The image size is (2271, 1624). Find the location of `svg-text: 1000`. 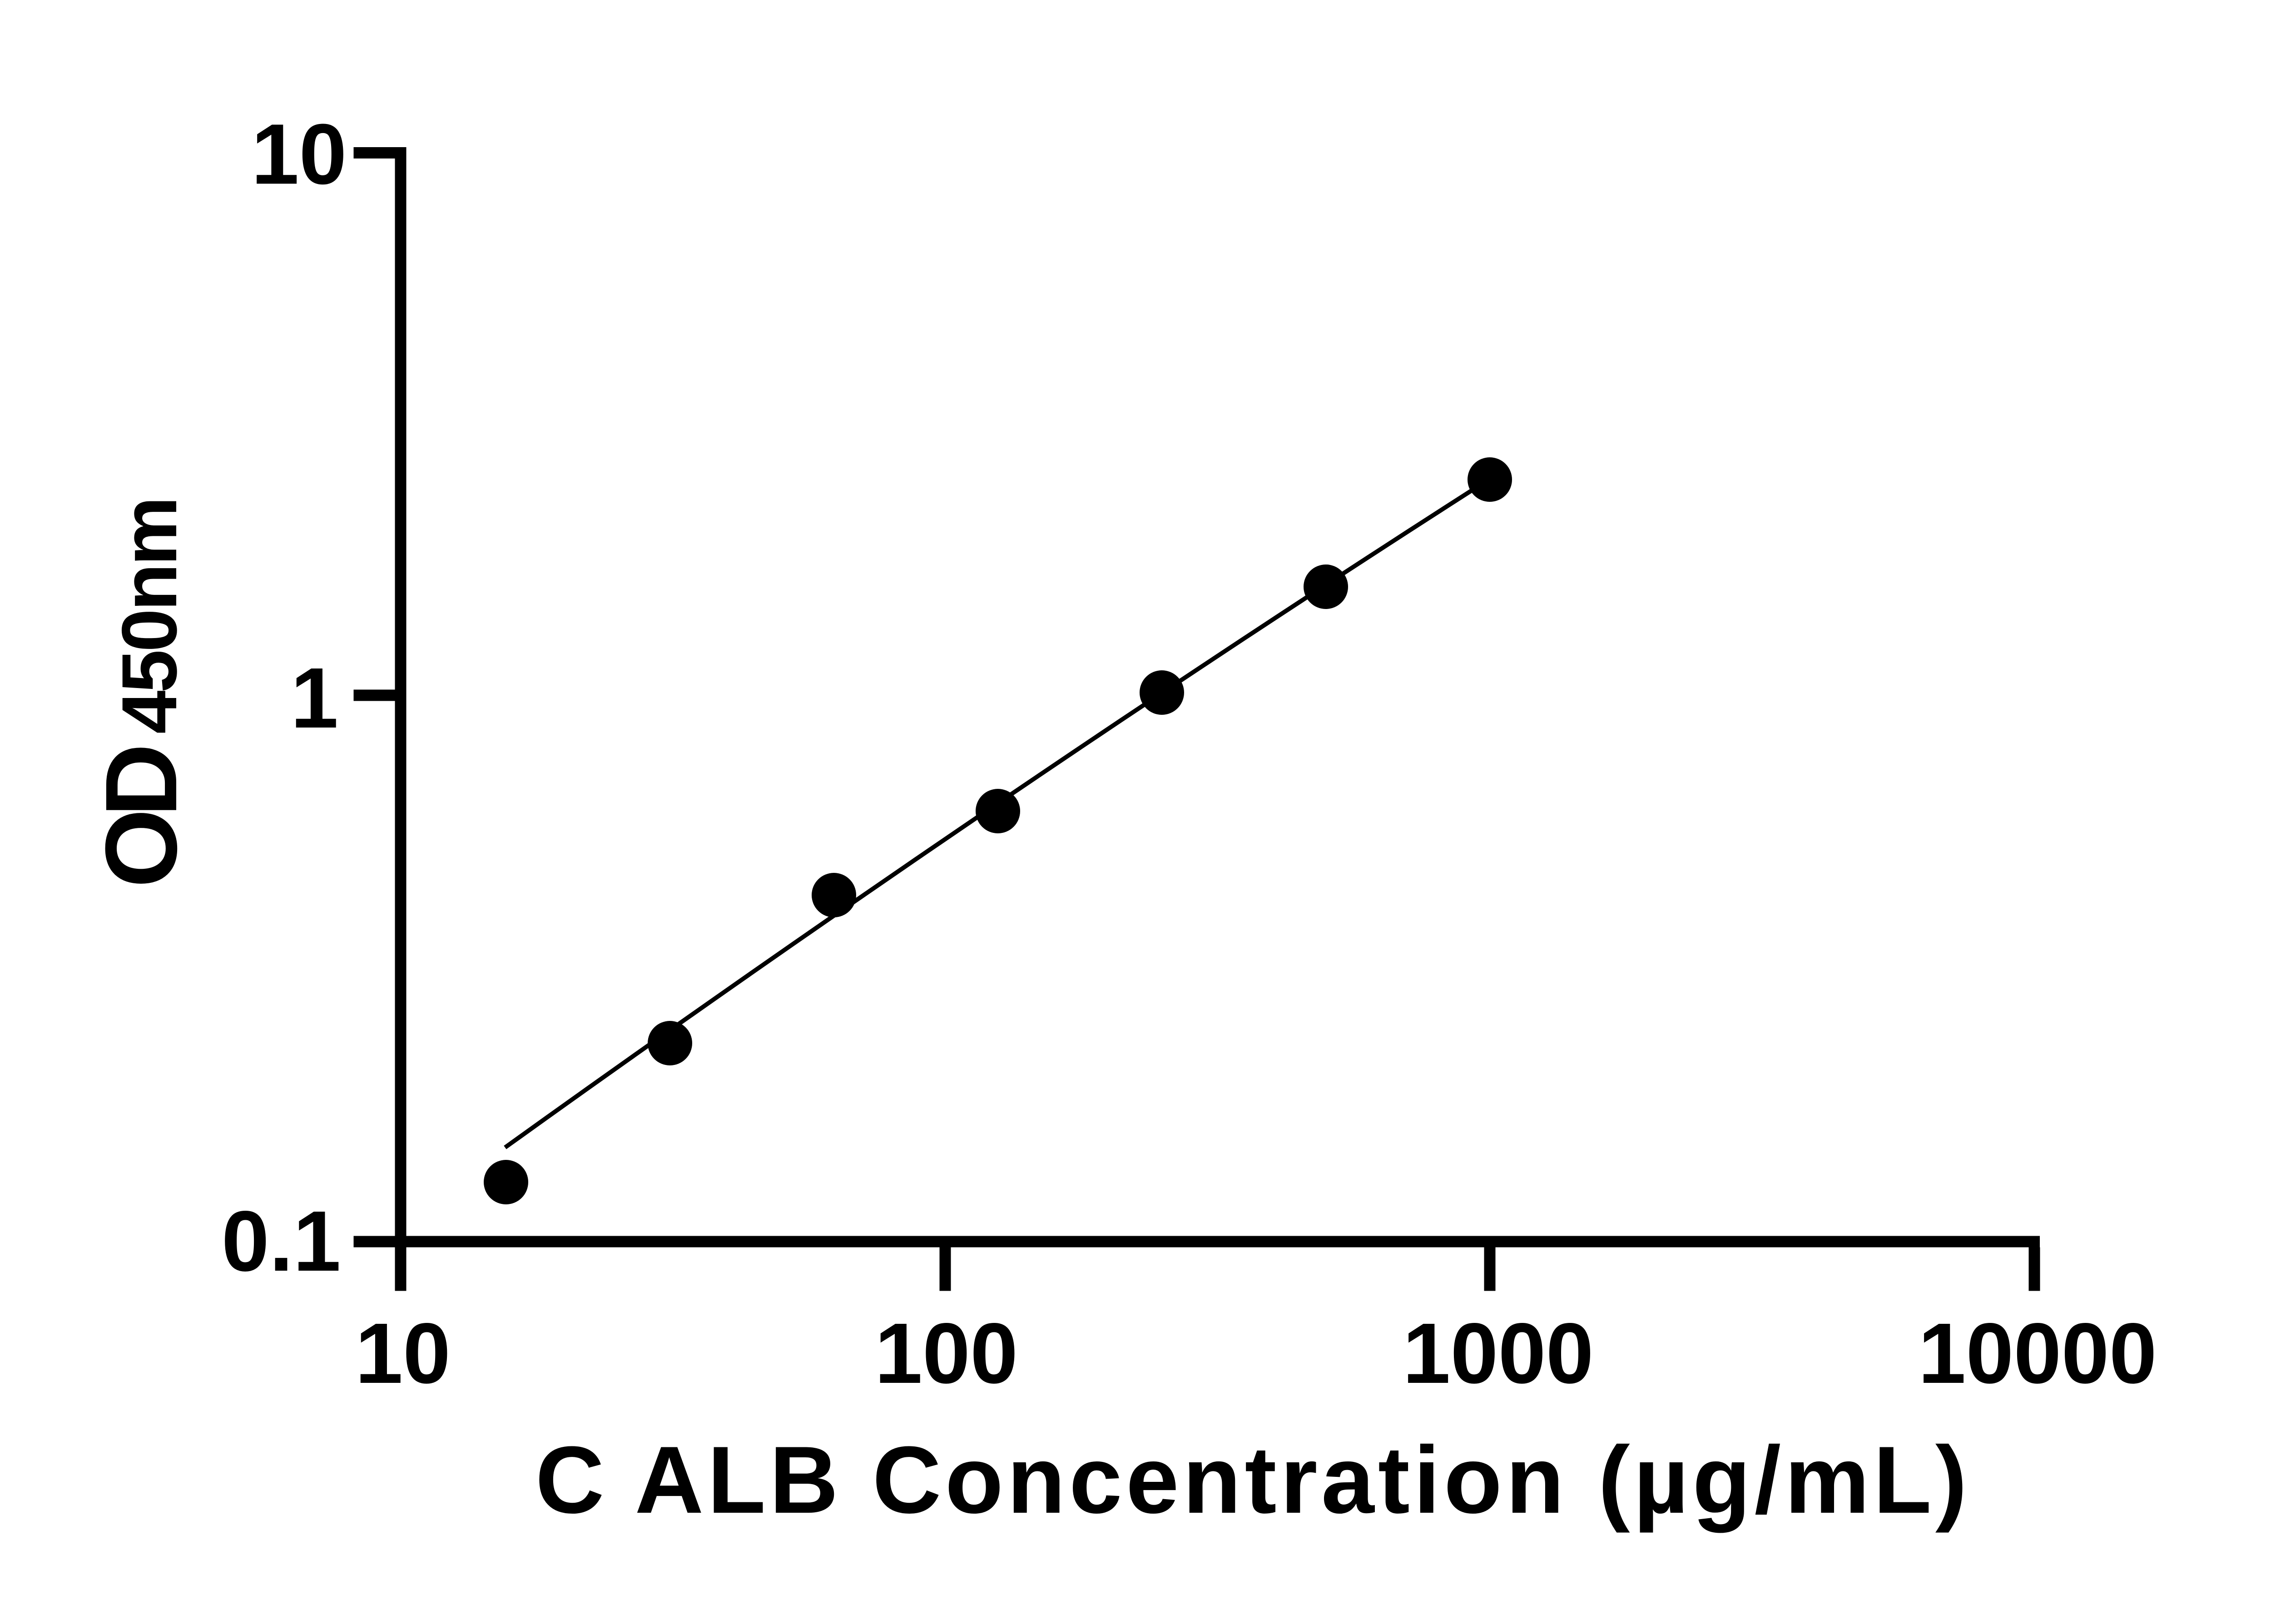

svg-text: 1000 is located at coordinates (1498, 1353).